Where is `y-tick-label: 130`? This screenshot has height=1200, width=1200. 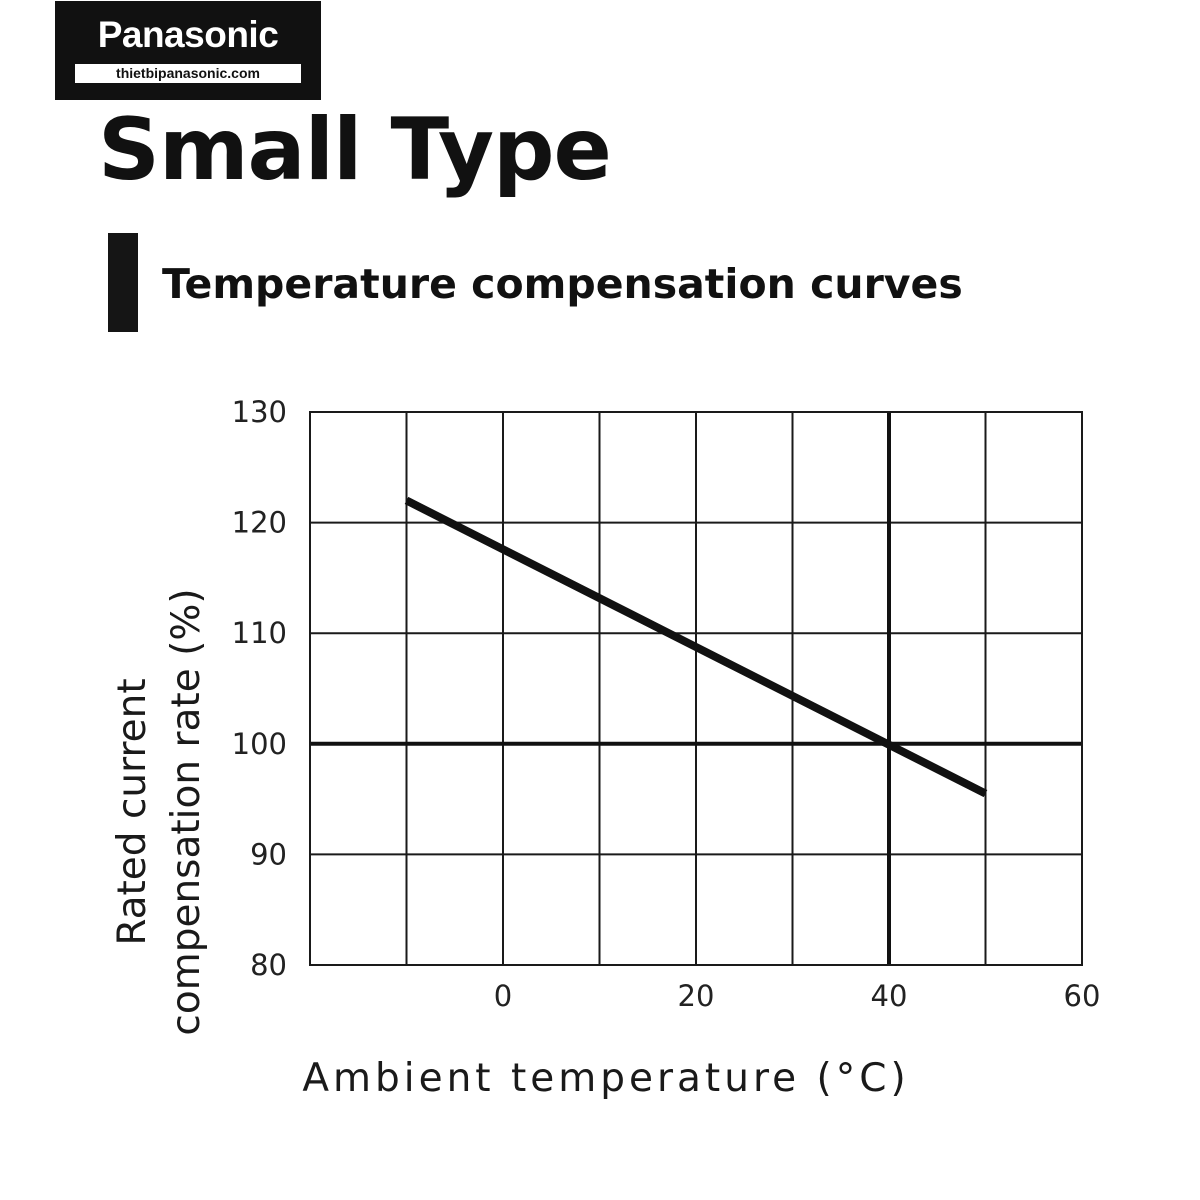
y-tick-label: 130 is located at coordinates (259, 412).